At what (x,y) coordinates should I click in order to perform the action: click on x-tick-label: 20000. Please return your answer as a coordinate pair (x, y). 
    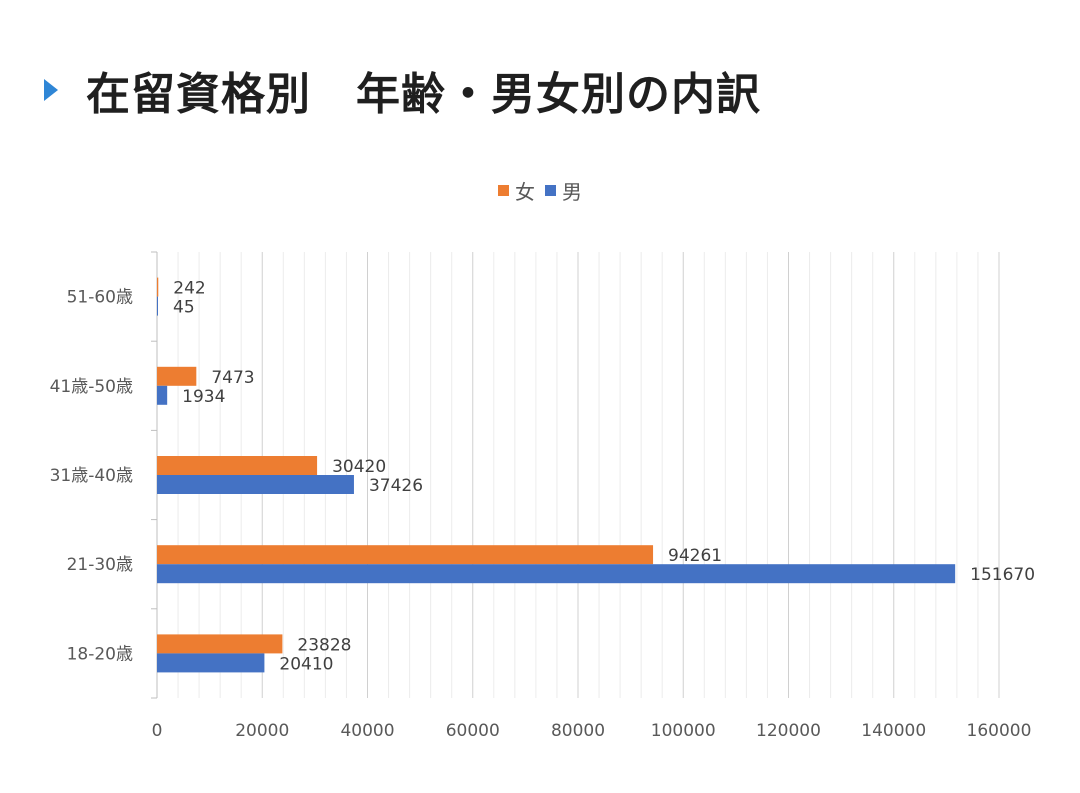
    Looking at the image, I should click on (262, 731).